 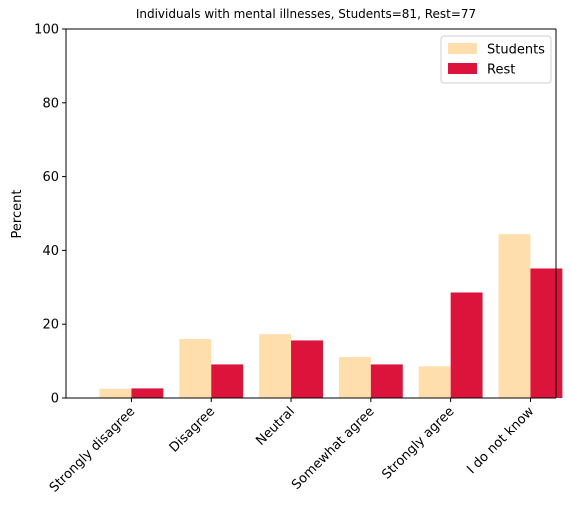 What do you see at coordinates (462, 68) in the screenshot?
I see `legend-swatch-rest` at bounding box center [462, 68].